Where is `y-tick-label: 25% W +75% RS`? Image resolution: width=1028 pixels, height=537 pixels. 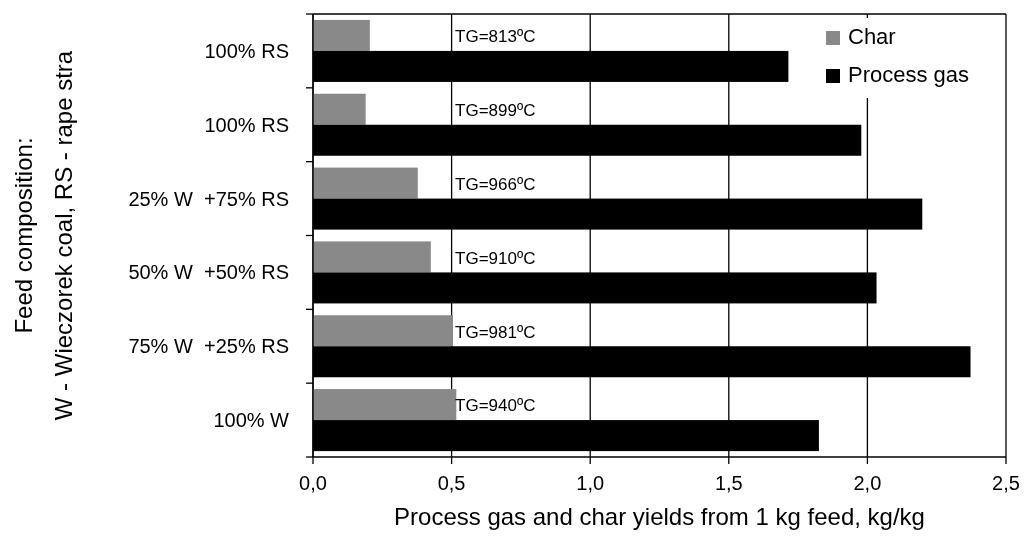
y-tick-label: 25% W +75% RS is located at coordinates (208, 198).